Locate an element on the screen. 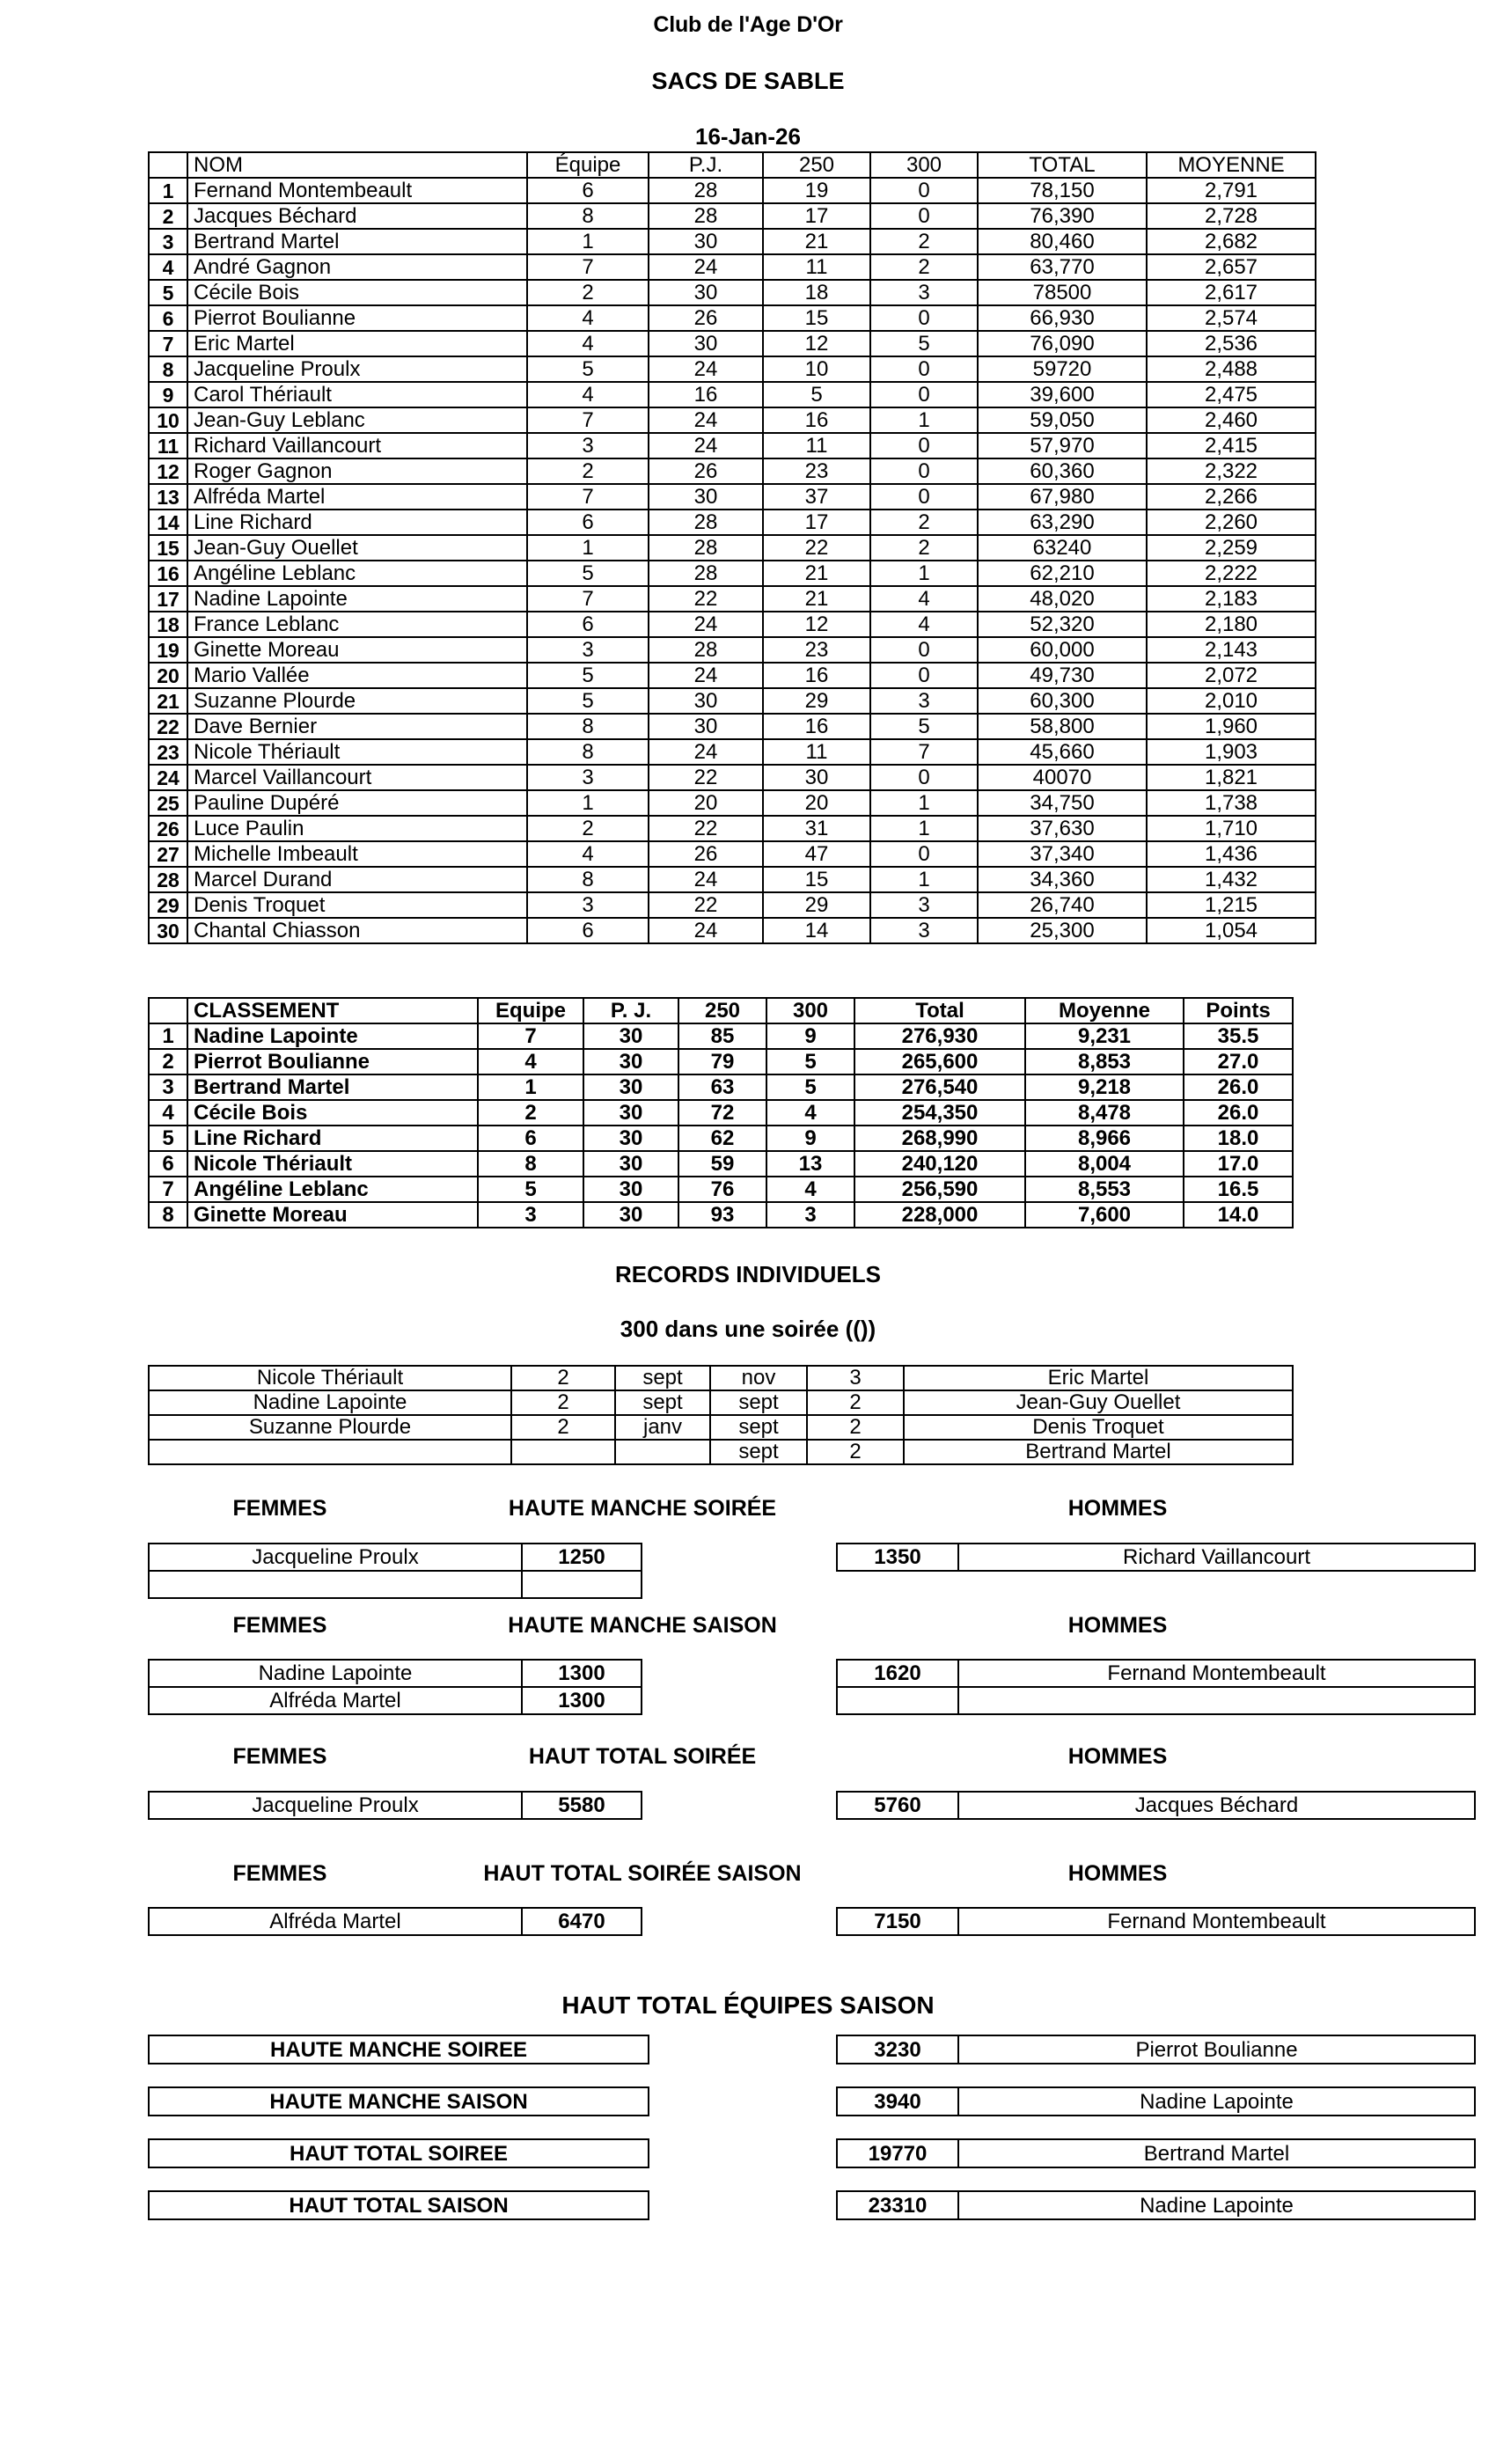  award-table-hommes-haute-manche-saison: 1620 Fernand Montembeault is located at coordinates (1156, 1687).